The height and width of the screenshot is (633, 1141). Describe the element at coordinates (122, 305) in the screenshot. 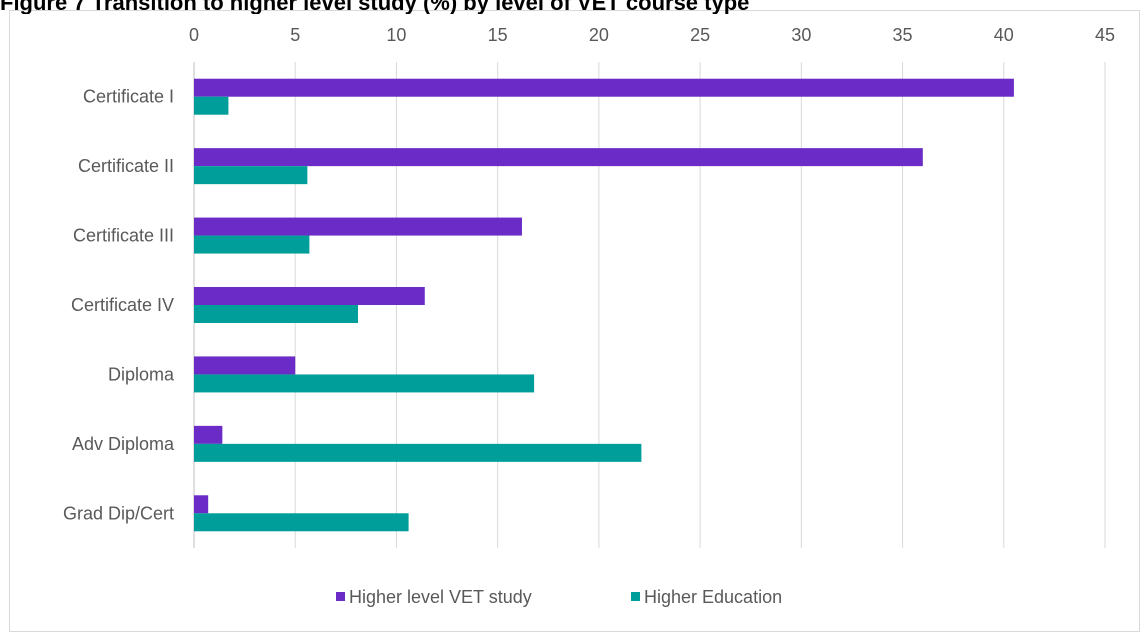

I see `category-label: Certificate IV` at that location.